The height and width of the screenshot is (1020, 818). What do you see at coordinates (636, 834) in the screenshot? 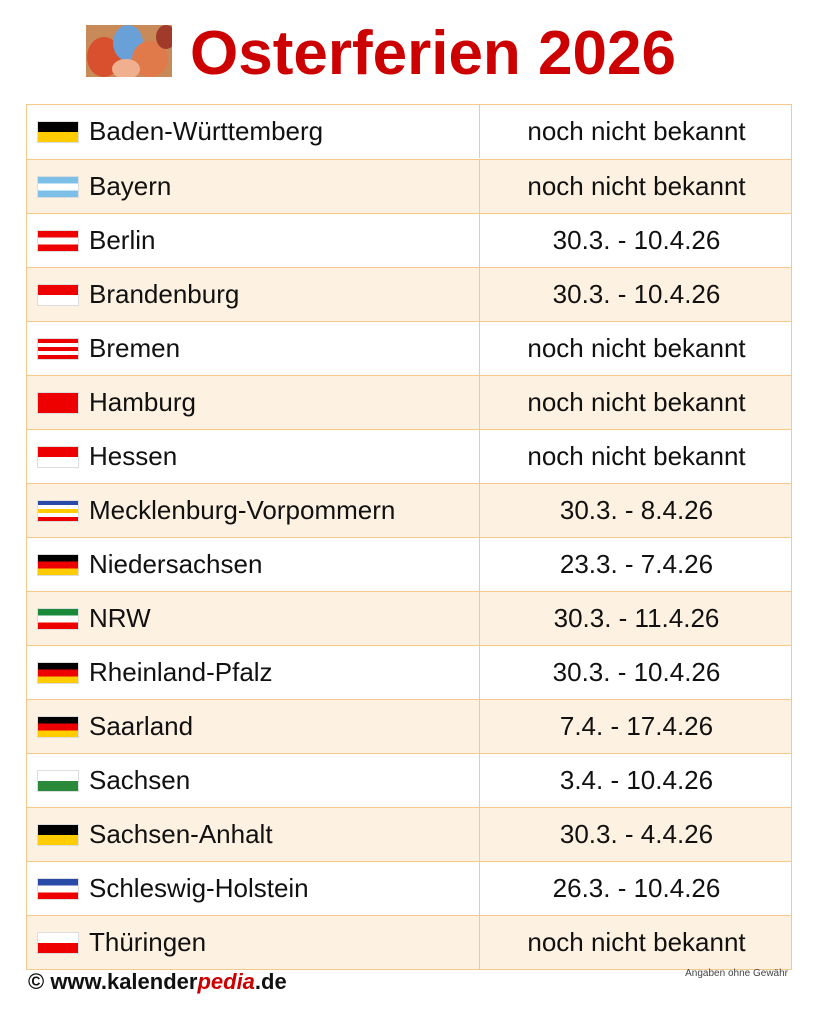
I see `holiday-dates: 30.3. - 4.4.26` at bounding box center [636, 834].